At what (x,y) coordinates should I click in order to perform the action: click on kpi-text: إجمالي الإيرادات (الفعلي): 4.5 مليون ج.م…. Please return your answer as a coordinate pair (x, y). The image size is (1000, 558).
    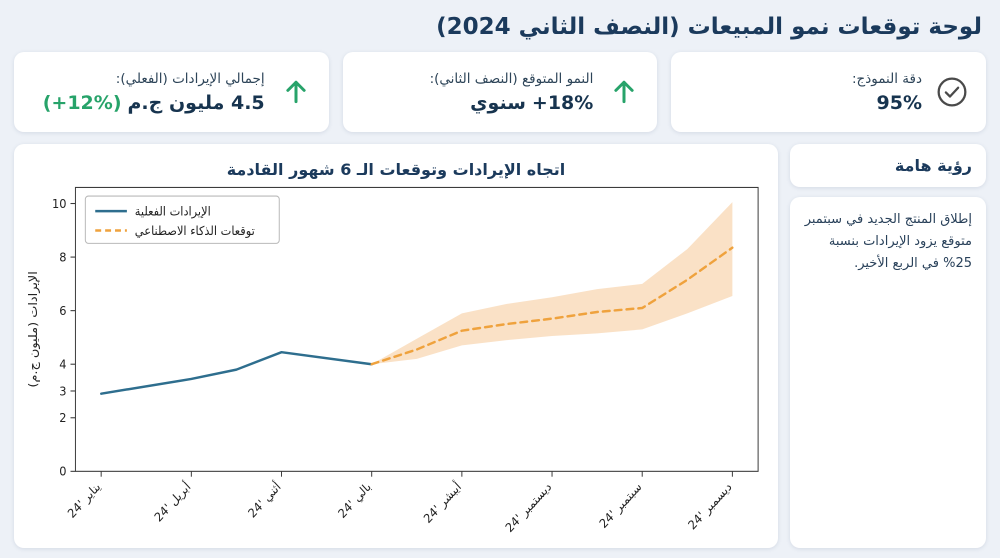
    Looking at the image, I should click on (154, 92).